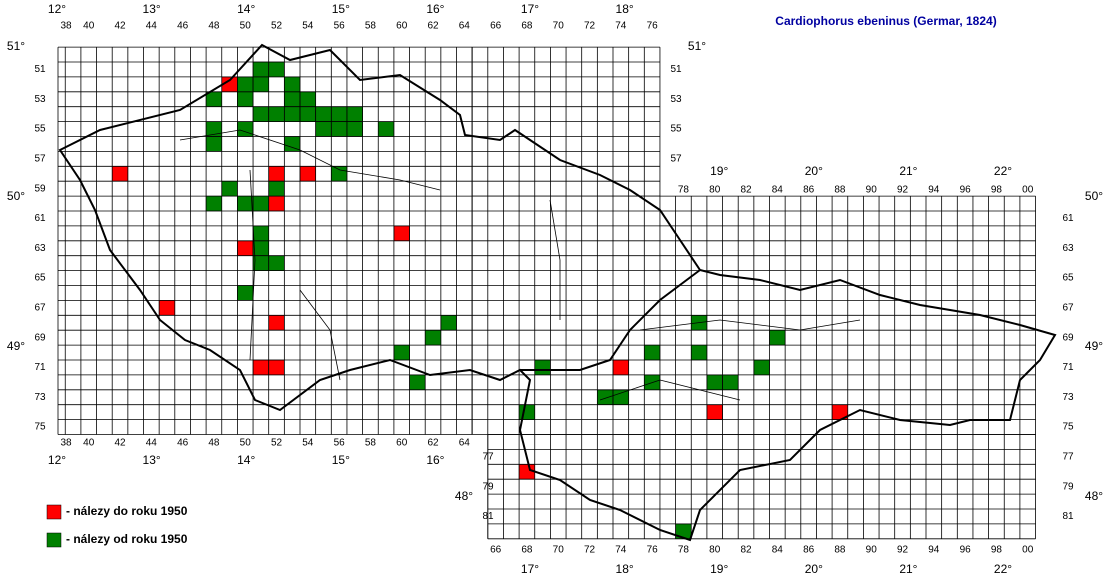  What do you see at coordinates (246, 26) in the screenshot?
I see `column-label: 50` at bounding box center [246, 26].